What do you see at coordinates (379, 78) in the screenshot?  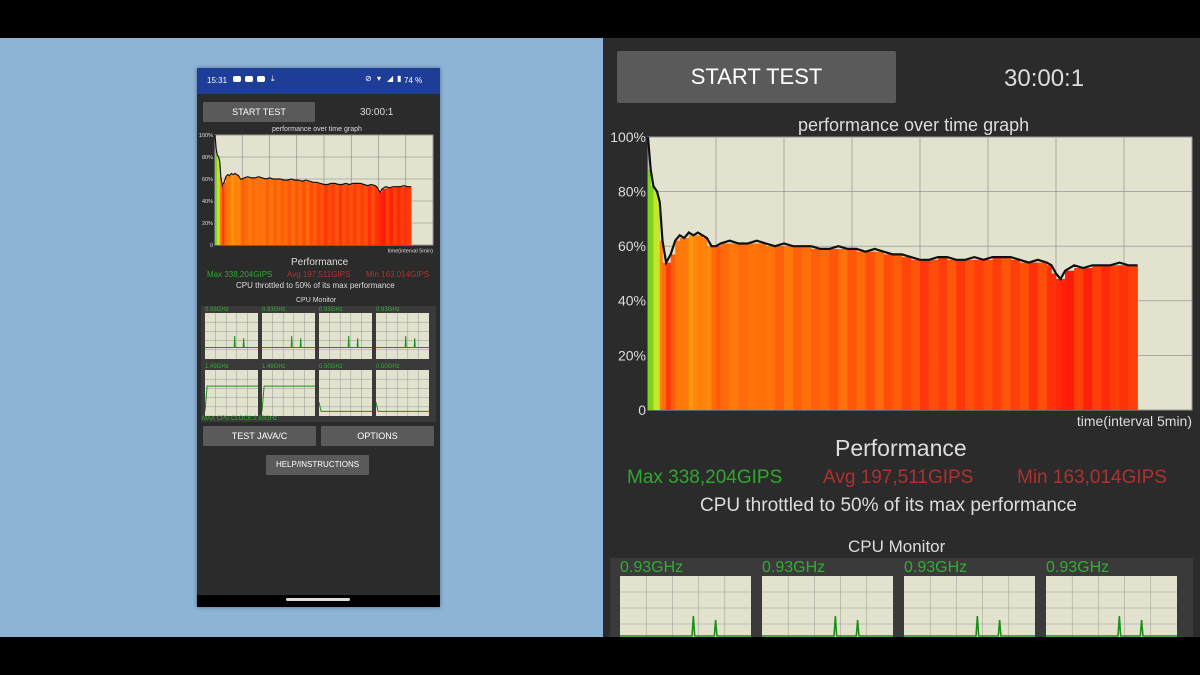 I see `wifi-icon: ▾` at bounding box center [379, 78].